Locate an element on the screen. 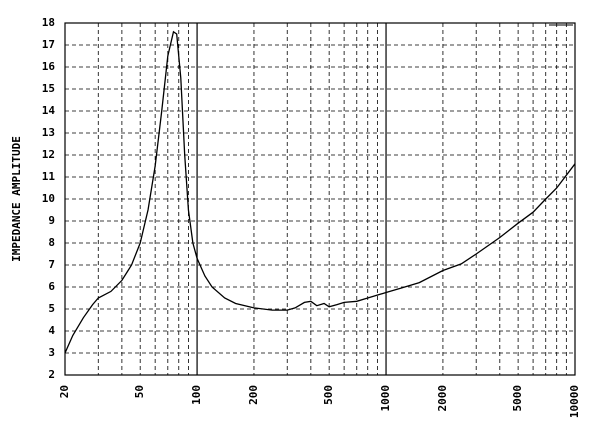 The image size is (608, 428). y-tick-label: 2 is located at coordinates (51, 374).